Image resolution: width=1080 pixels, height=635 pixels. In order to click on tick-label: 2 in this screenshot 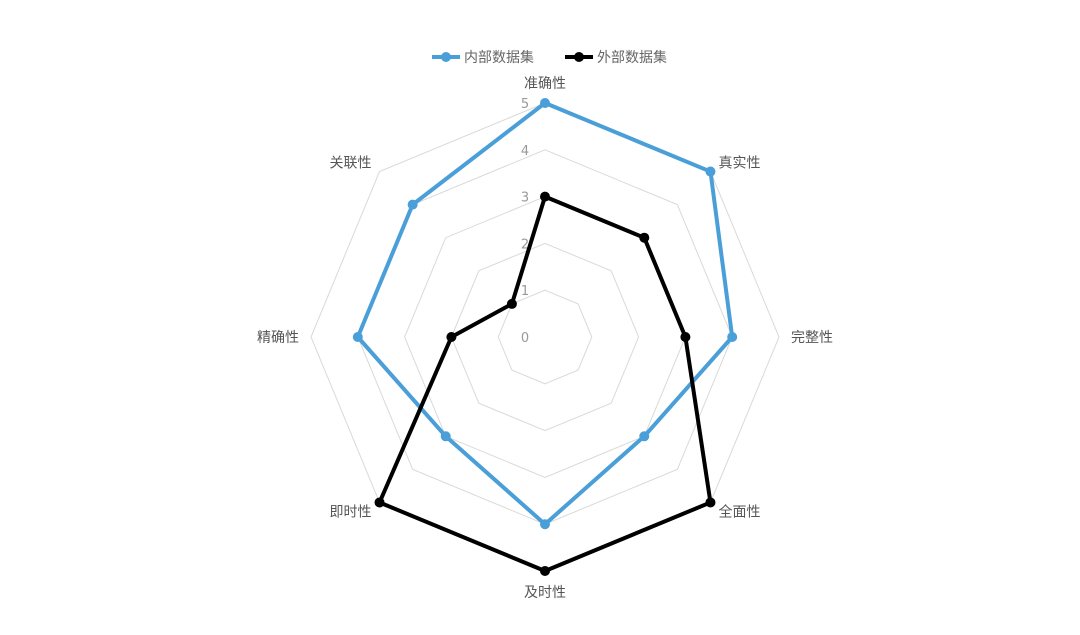, I will do `click(525, 244)`.